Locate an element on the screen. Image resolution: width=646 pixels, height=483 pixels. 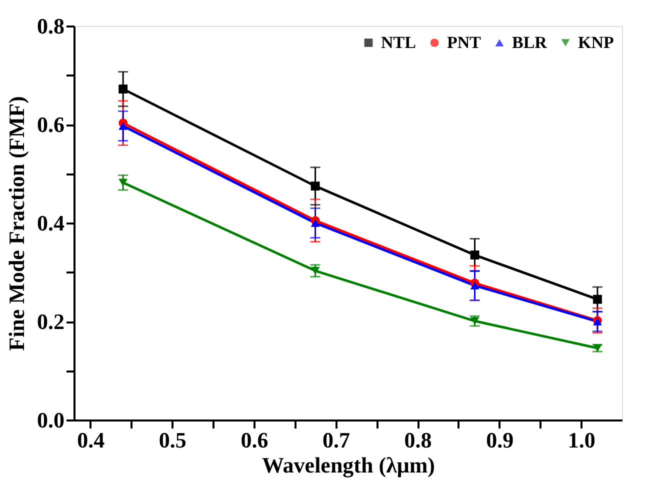
legend-label: BLR is located at coordinates (530, 42).